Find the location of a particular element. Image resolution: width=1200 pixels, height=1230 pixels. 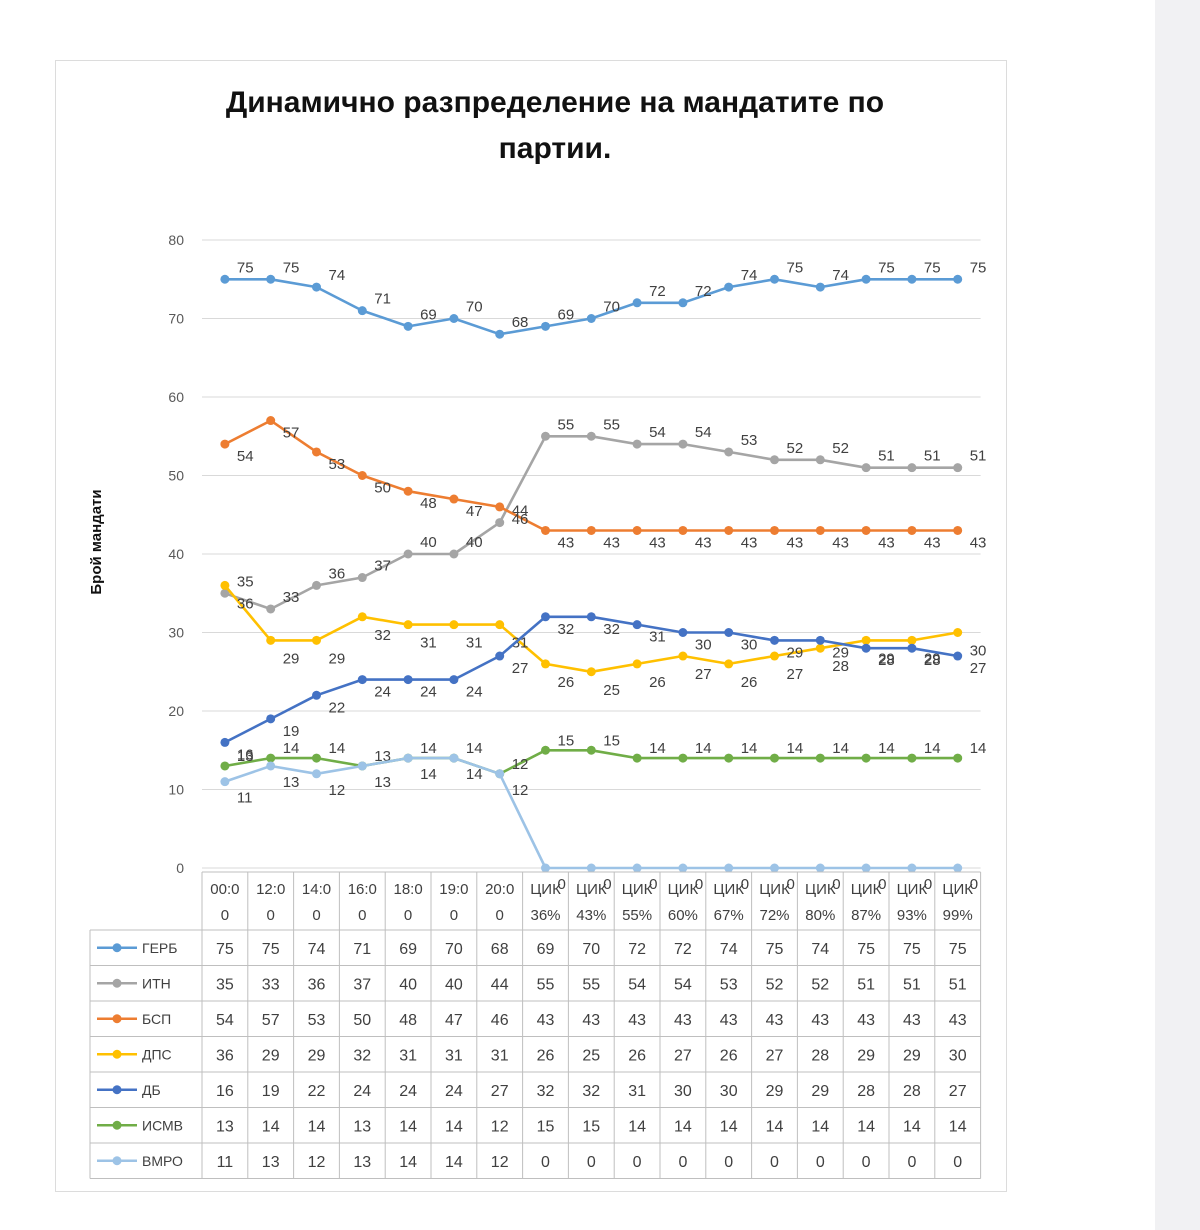

table-cell-2-1: 57 is located at coordinates (271, 1020).